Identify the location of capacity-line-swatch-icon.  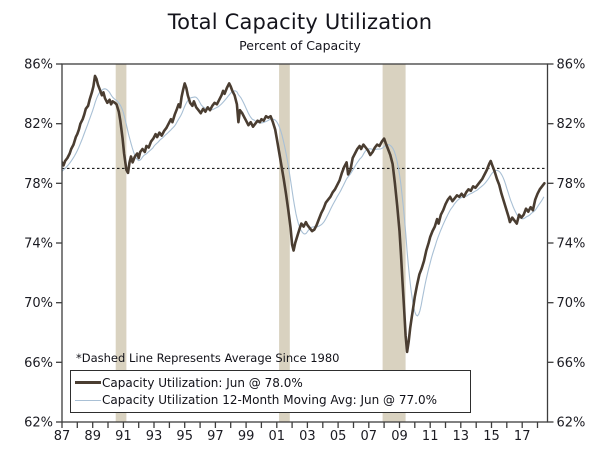
(88, 383).